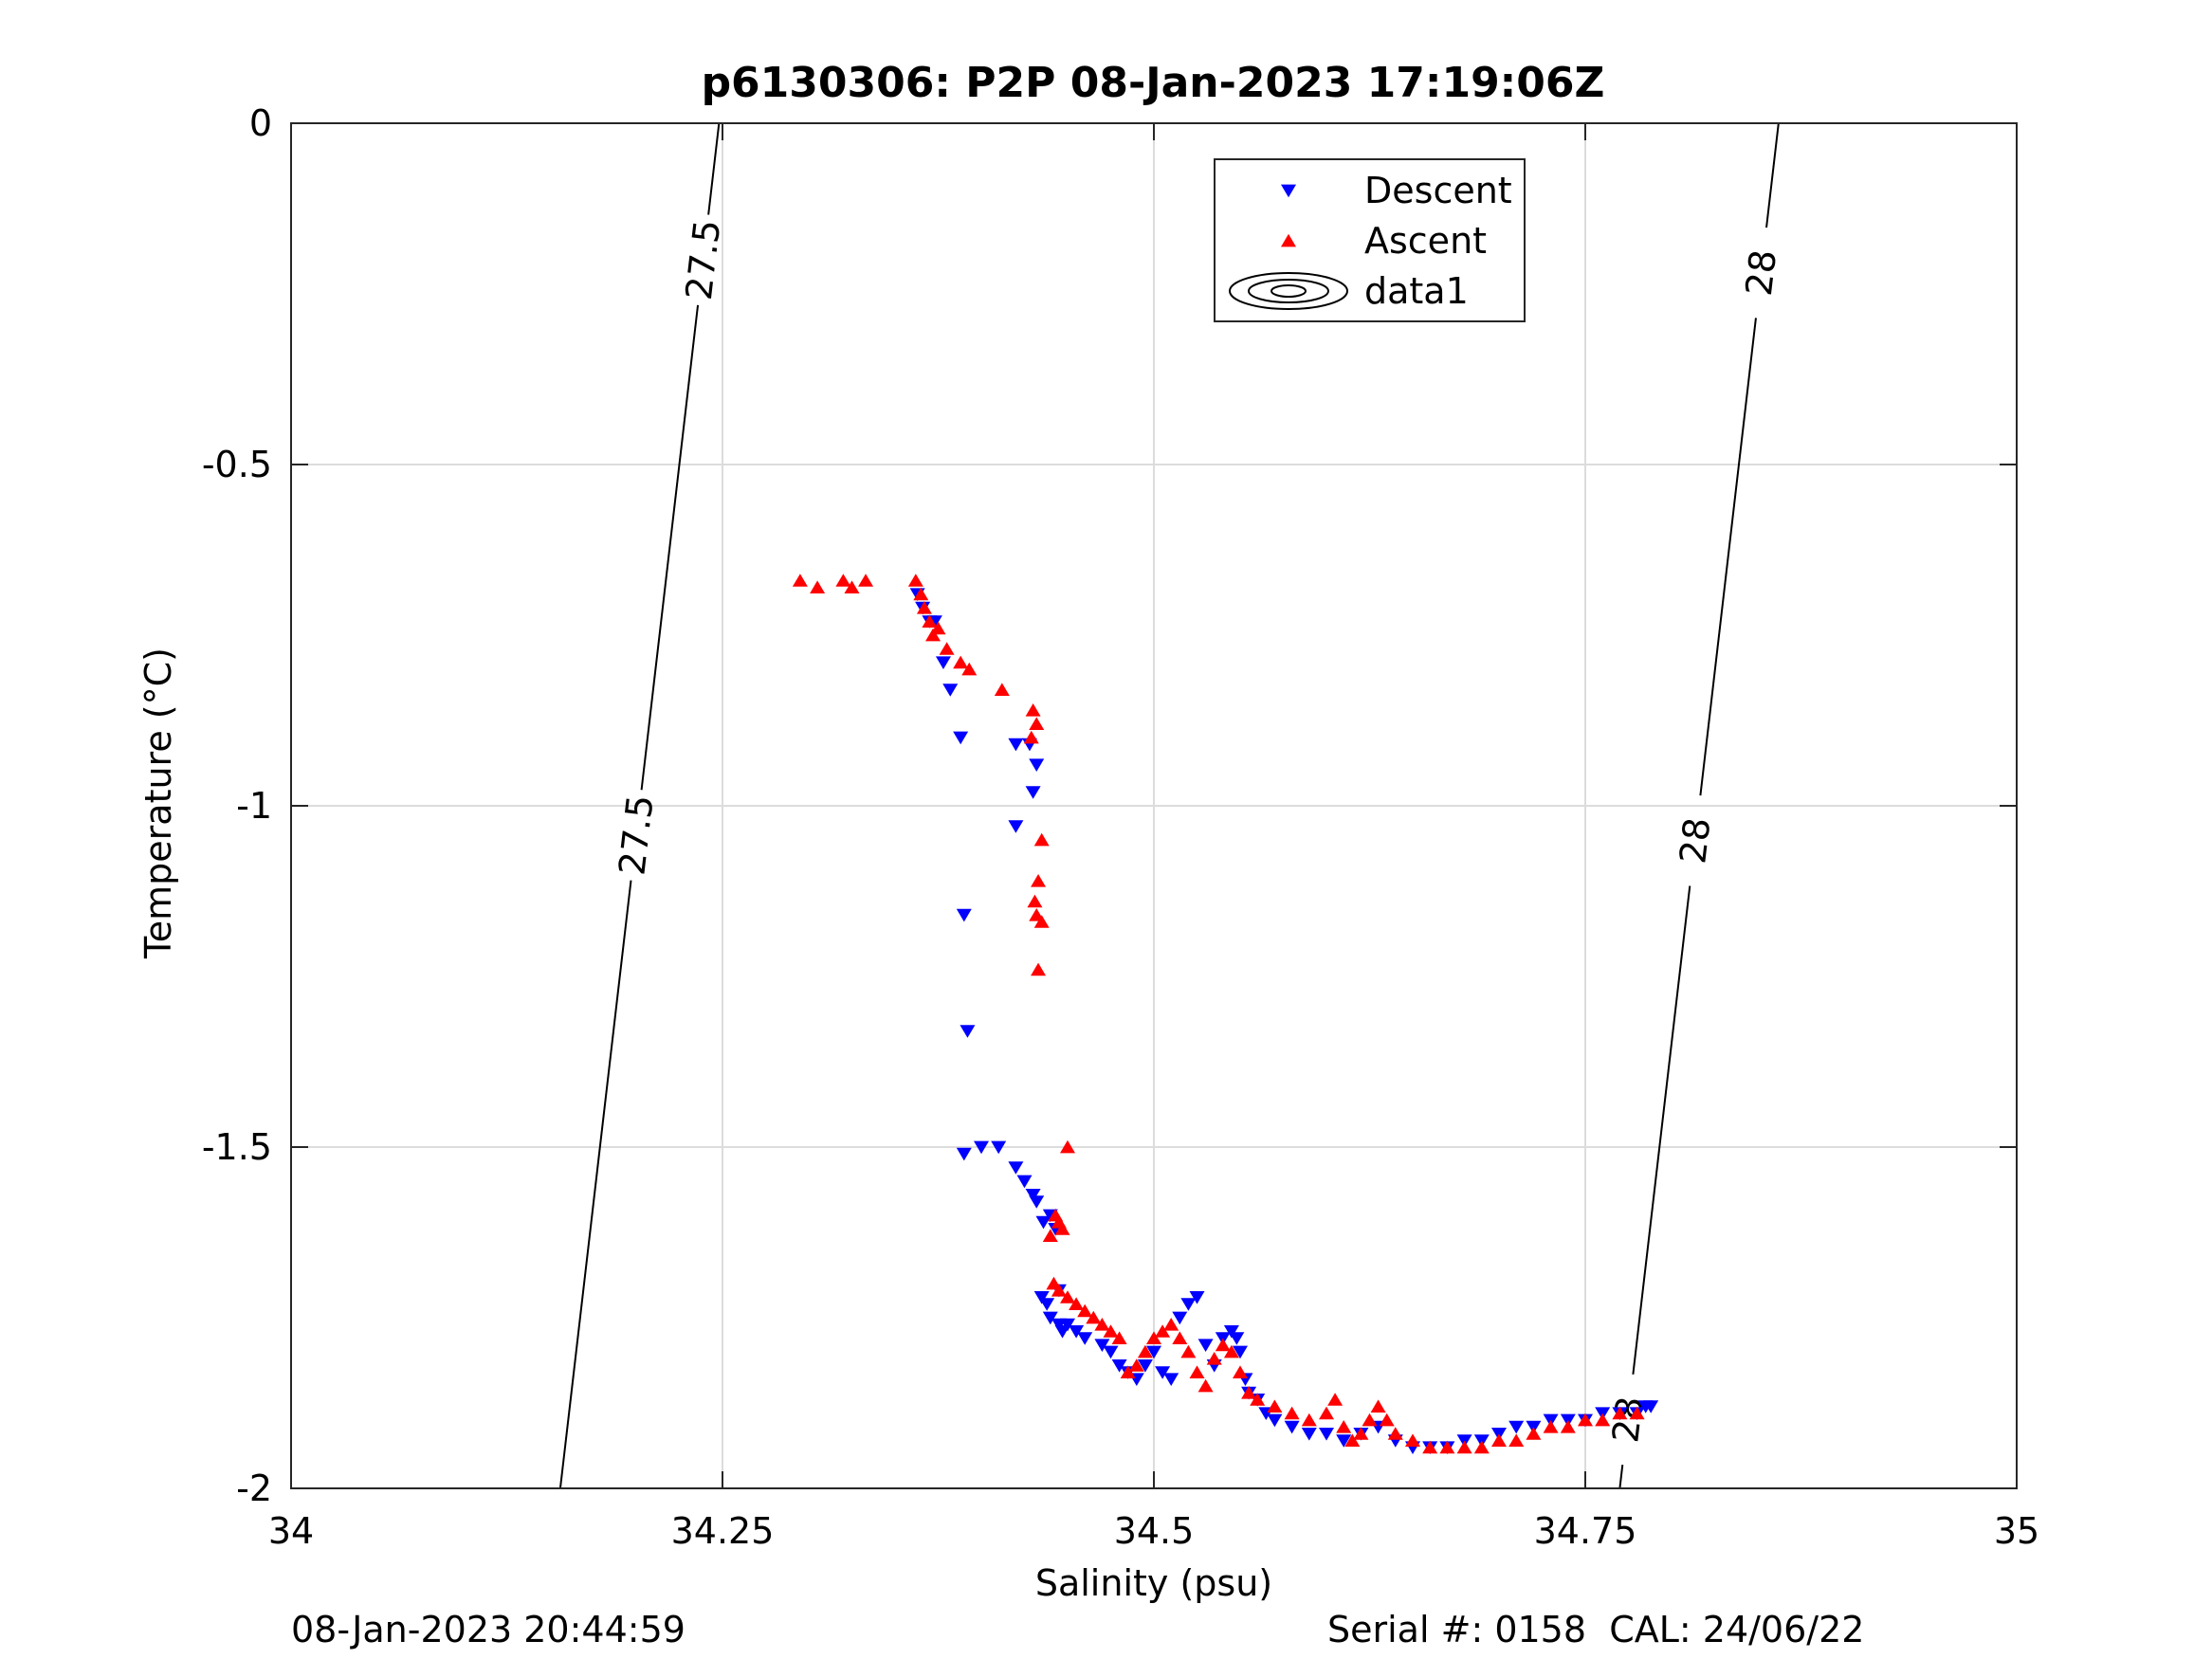  What do you see at coordinates (1154, 1531) in the screenshot?
I see `x-tick-label: 34.5` at bounding box center [1154, 1531].